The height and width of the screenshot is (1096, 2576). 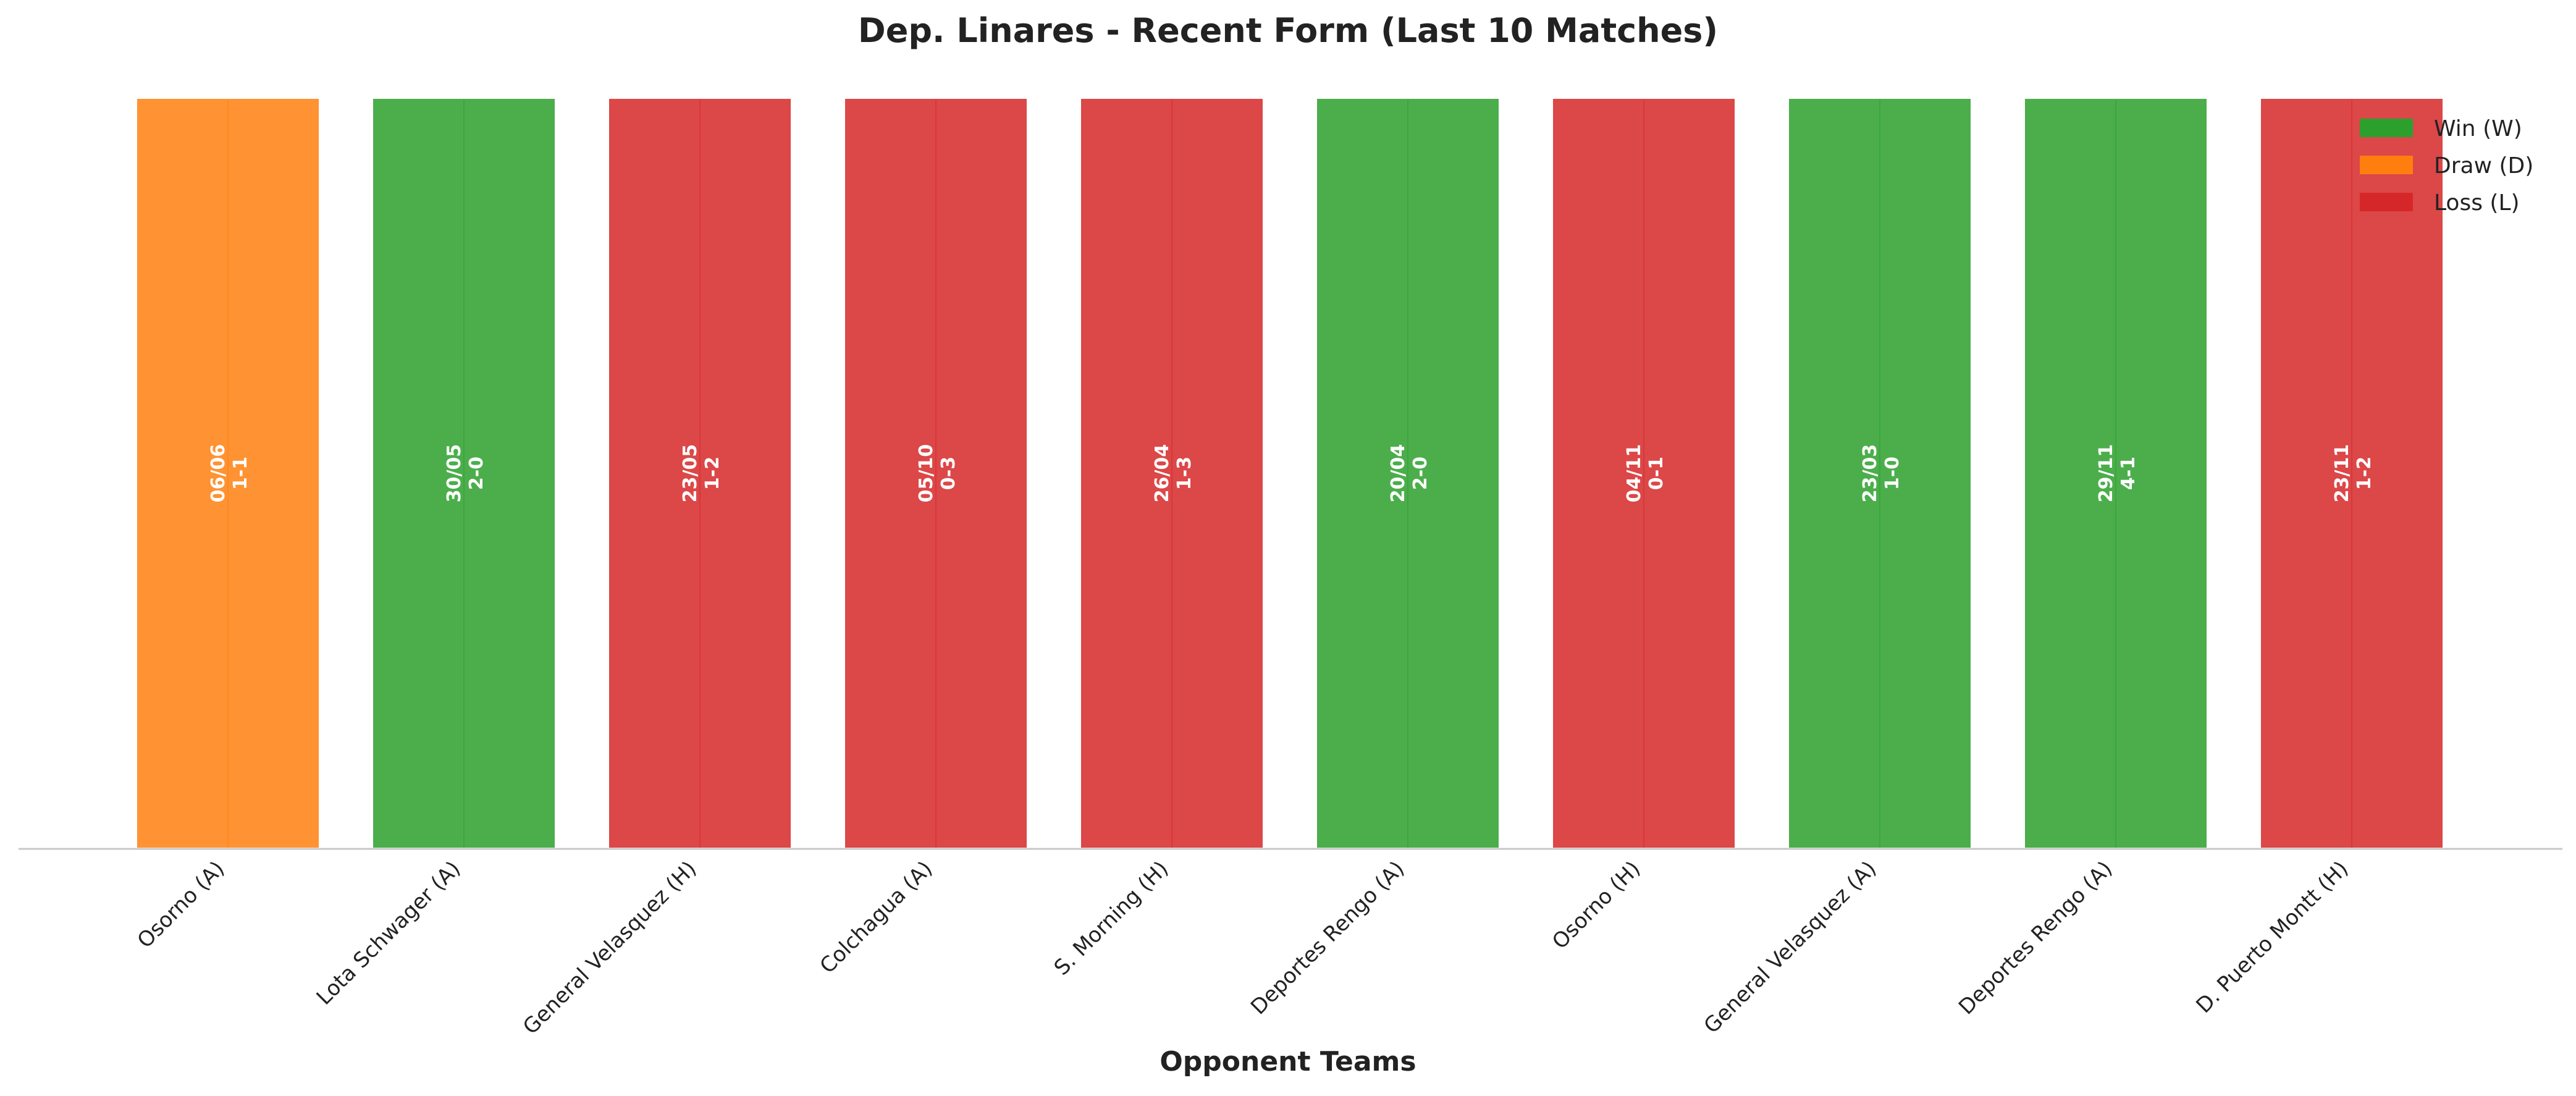 I want to click on bar-label-4: 05/100-3, so click(x=937, y=473).